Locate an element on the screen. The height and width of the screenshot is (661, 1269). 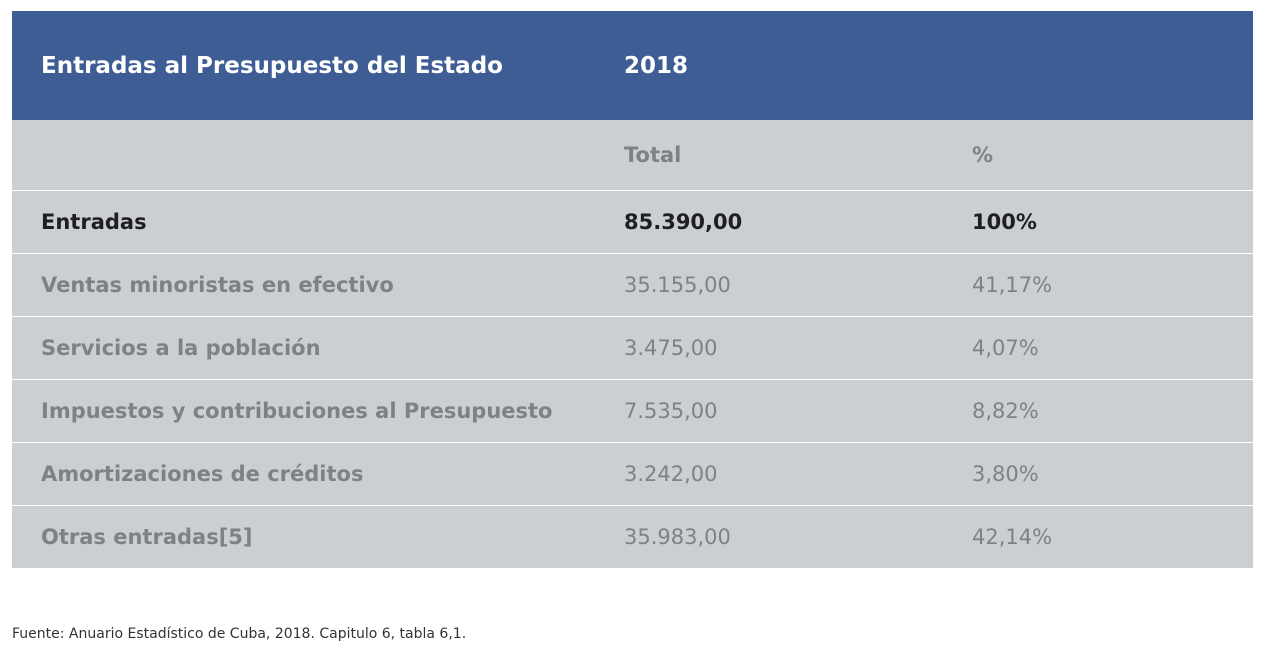
column-header-total: Total is located at coordinates (769, 155).